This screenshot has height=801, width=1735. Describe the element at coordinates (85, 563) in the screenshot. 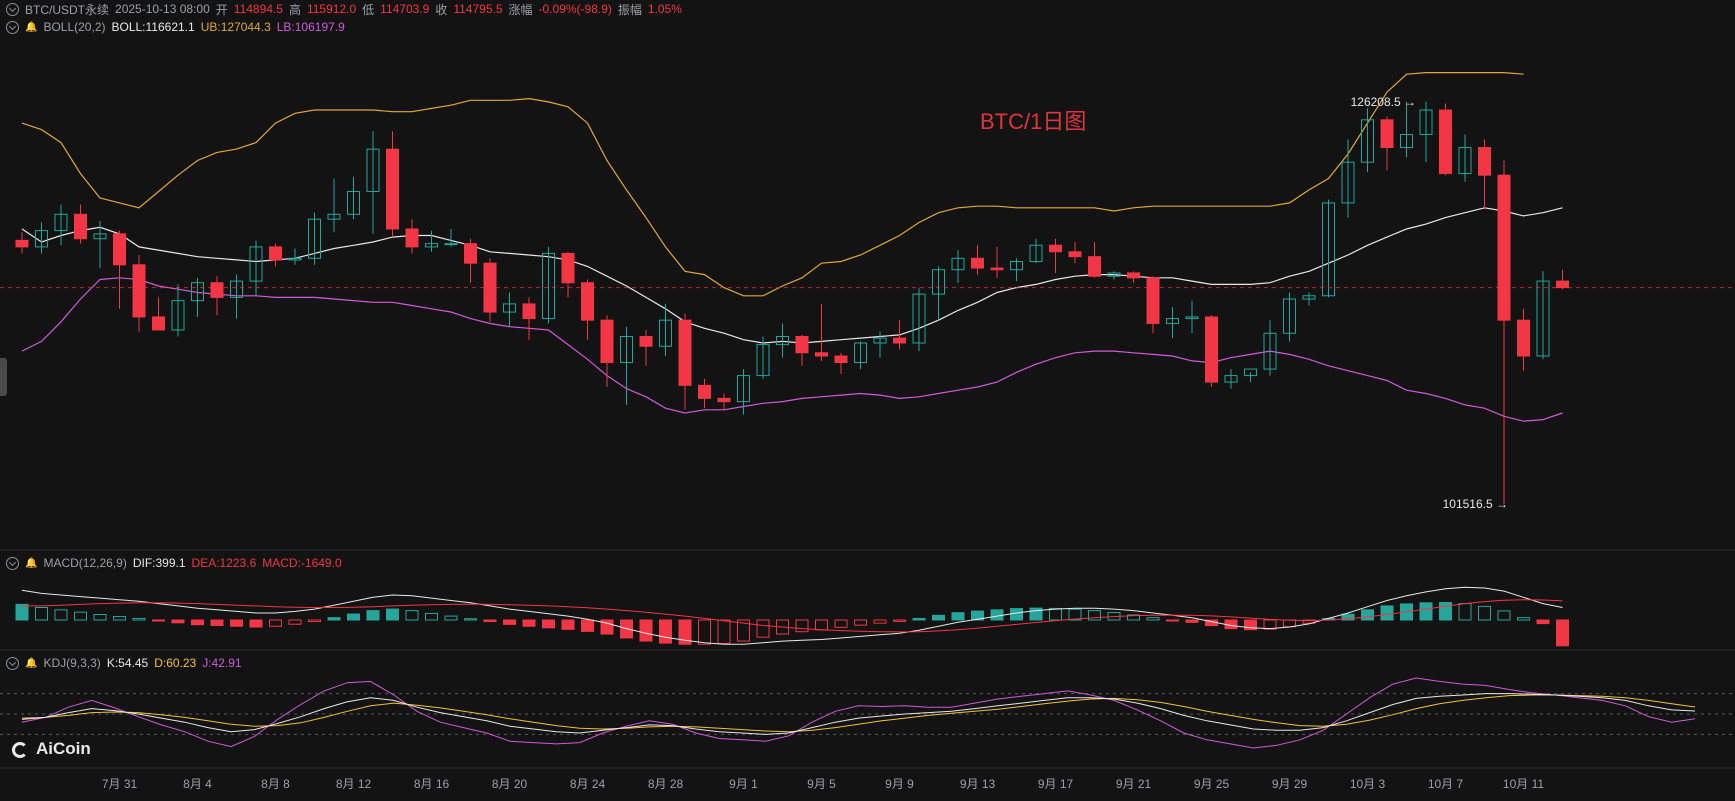

I see `macd-name: MACD(12,26,9)` at that location.